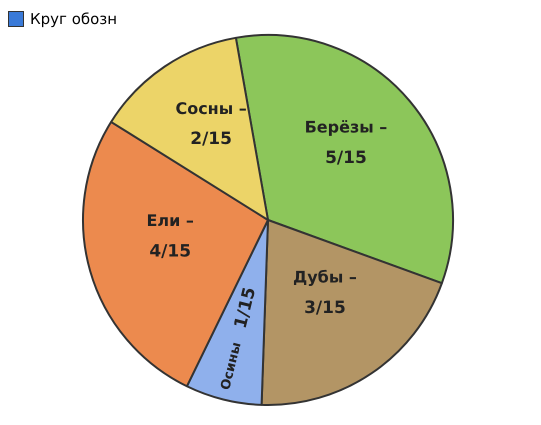  What do you see at coordinates (74, 19) in the screenshot?
I see `text: Круг обозн` at bounding box center [74, 19].